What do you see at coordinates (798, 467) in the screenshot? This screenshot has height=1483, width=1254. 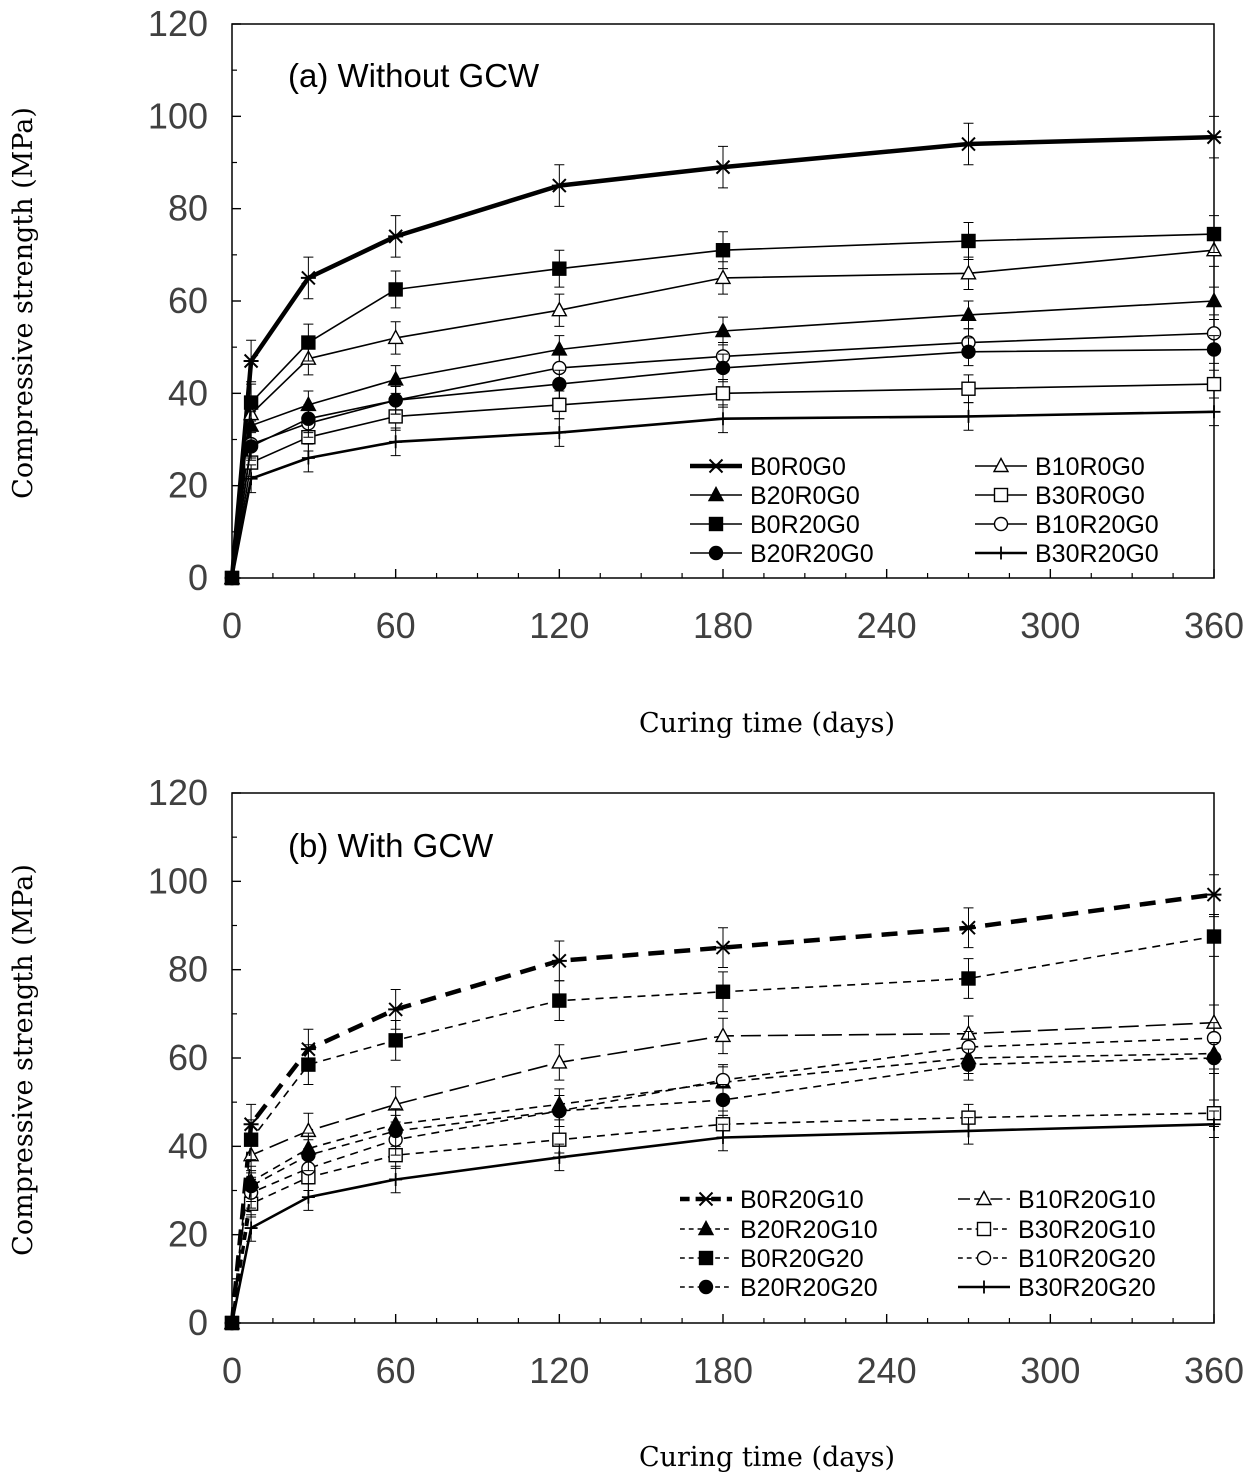 I see `legend-label: B0R0G0` at bounding box center [798, 467].